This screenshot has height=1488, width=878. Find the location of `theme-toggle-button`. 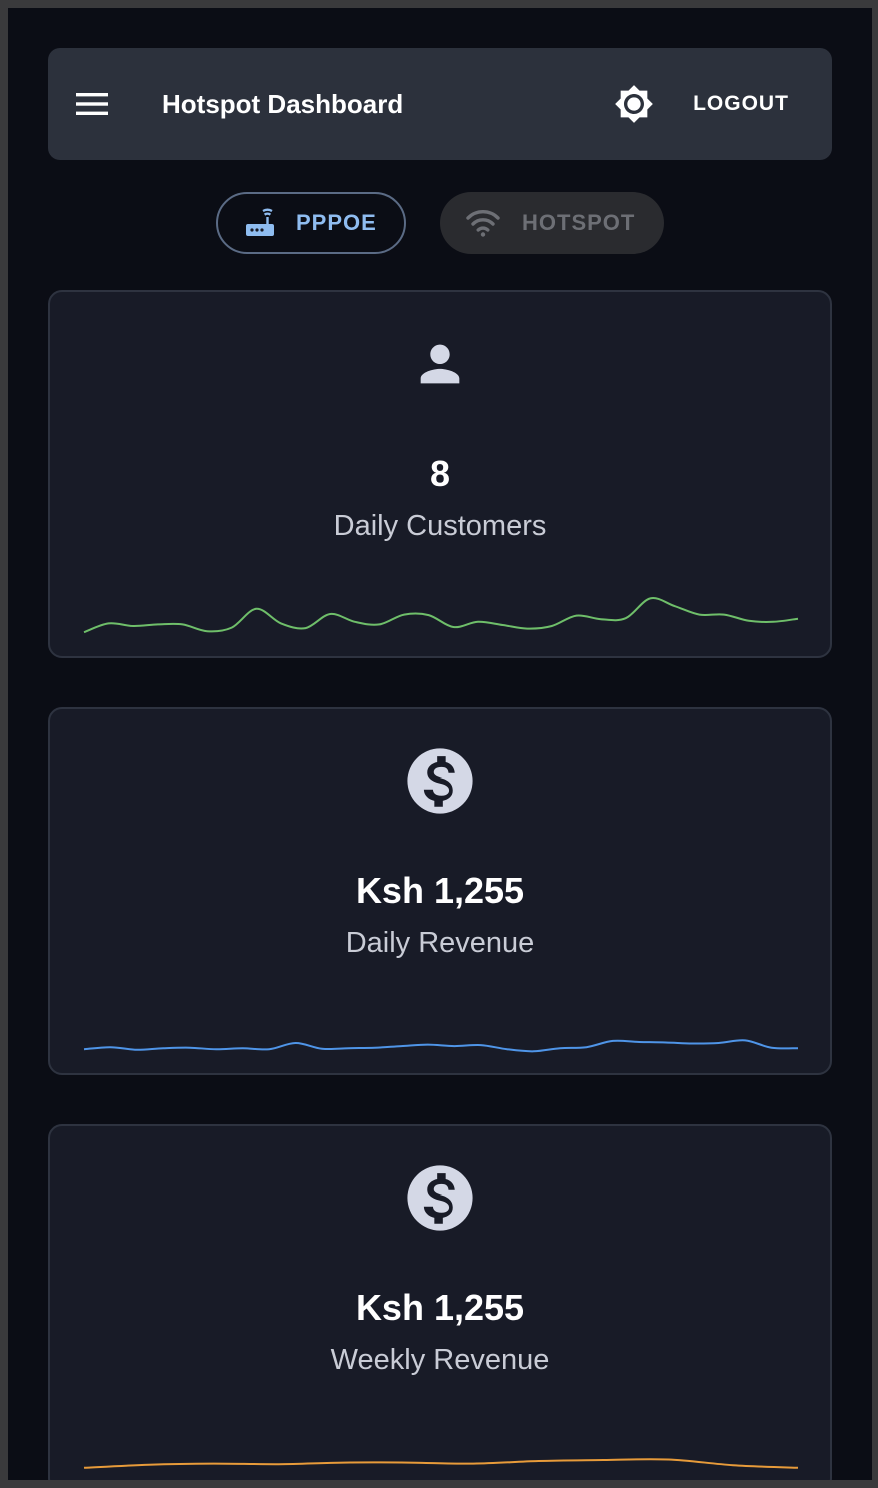

theme-toggle-button is located at coordinates (634, 104).